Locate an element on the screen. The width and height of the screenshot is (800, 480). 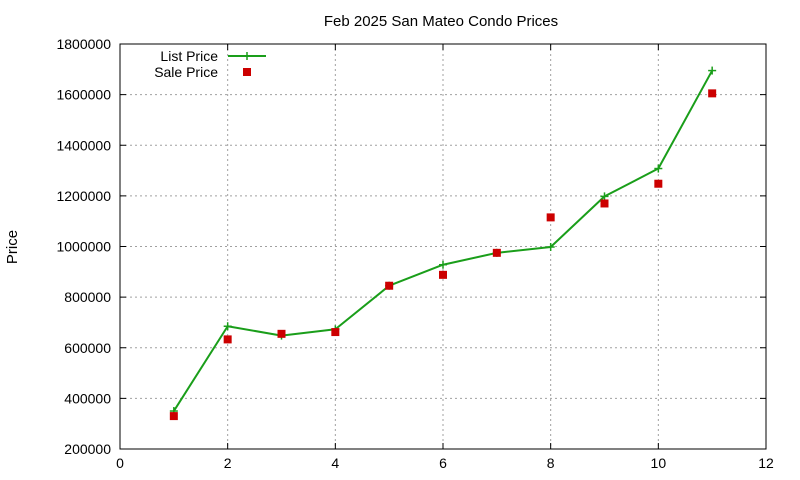
x-tick-label: 2 is located at coordinates (228, 463).